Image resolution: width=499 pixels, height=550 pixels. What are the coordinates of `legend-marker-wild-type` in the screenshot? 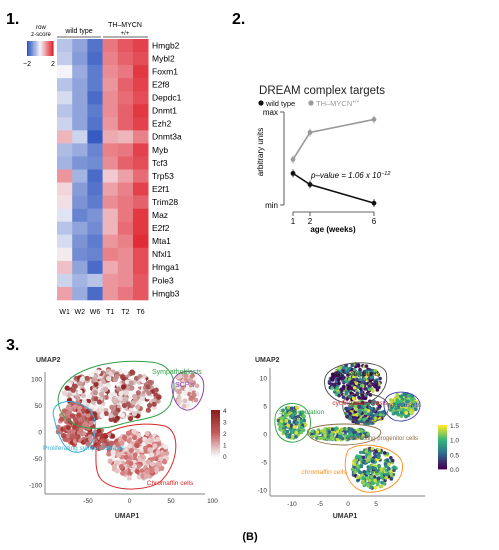 It's located at (261, 103).